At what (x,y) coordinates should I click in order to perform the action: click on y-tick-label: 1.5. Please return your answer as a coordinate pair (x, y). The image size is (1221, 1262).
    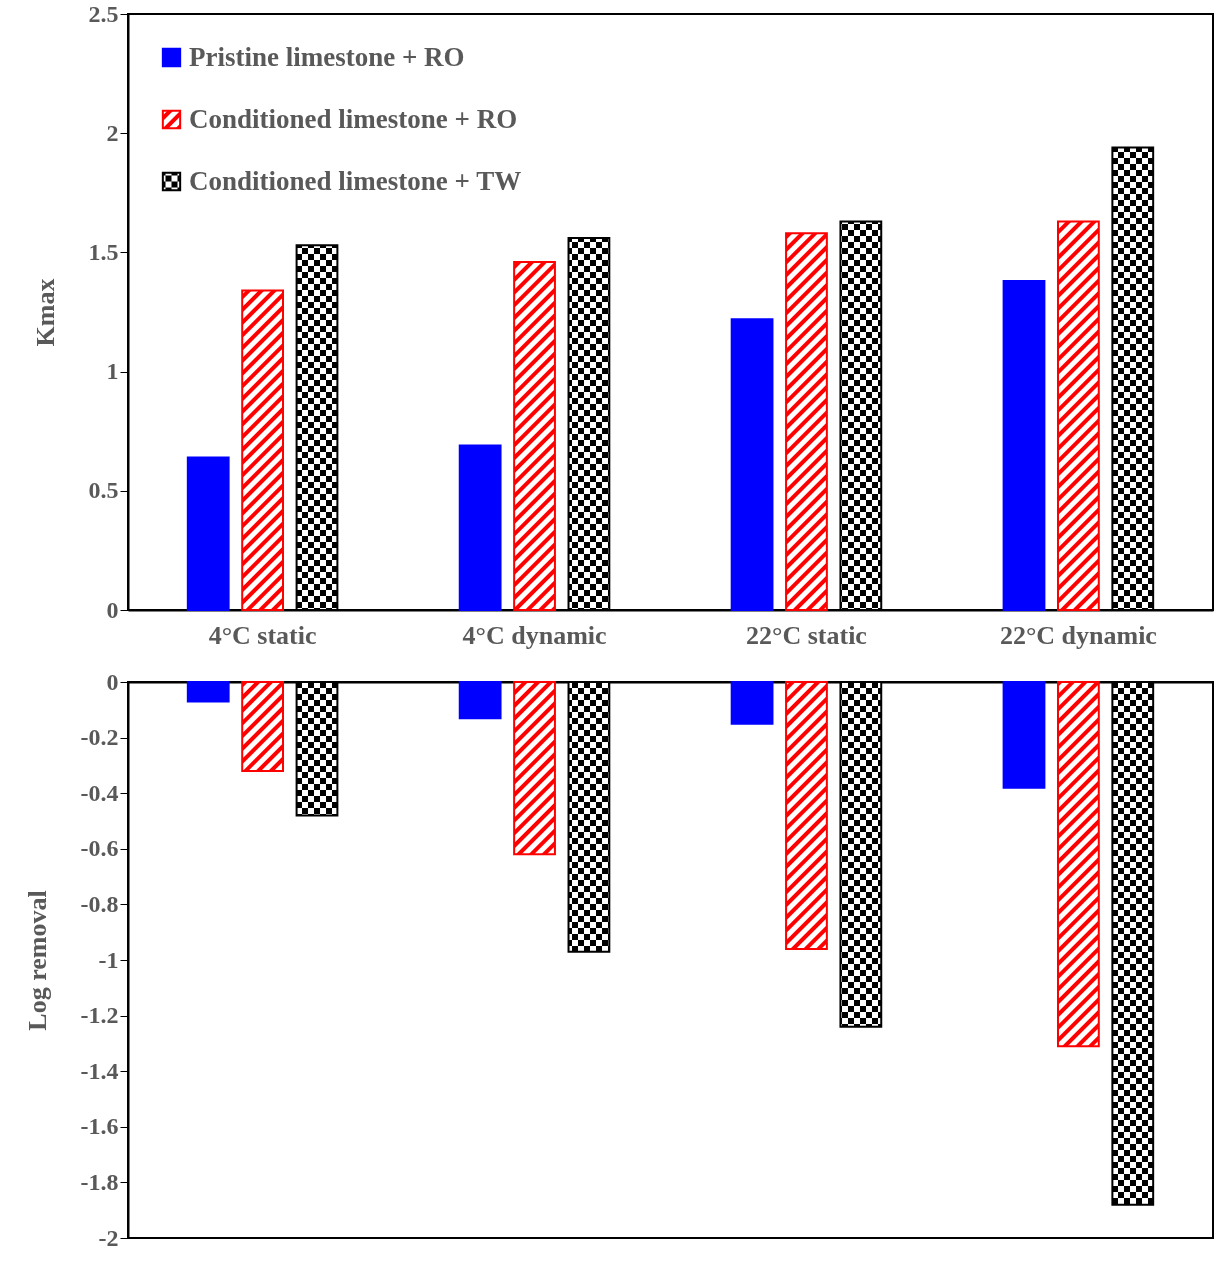
    Looking at the image, I should click on (103, 251).